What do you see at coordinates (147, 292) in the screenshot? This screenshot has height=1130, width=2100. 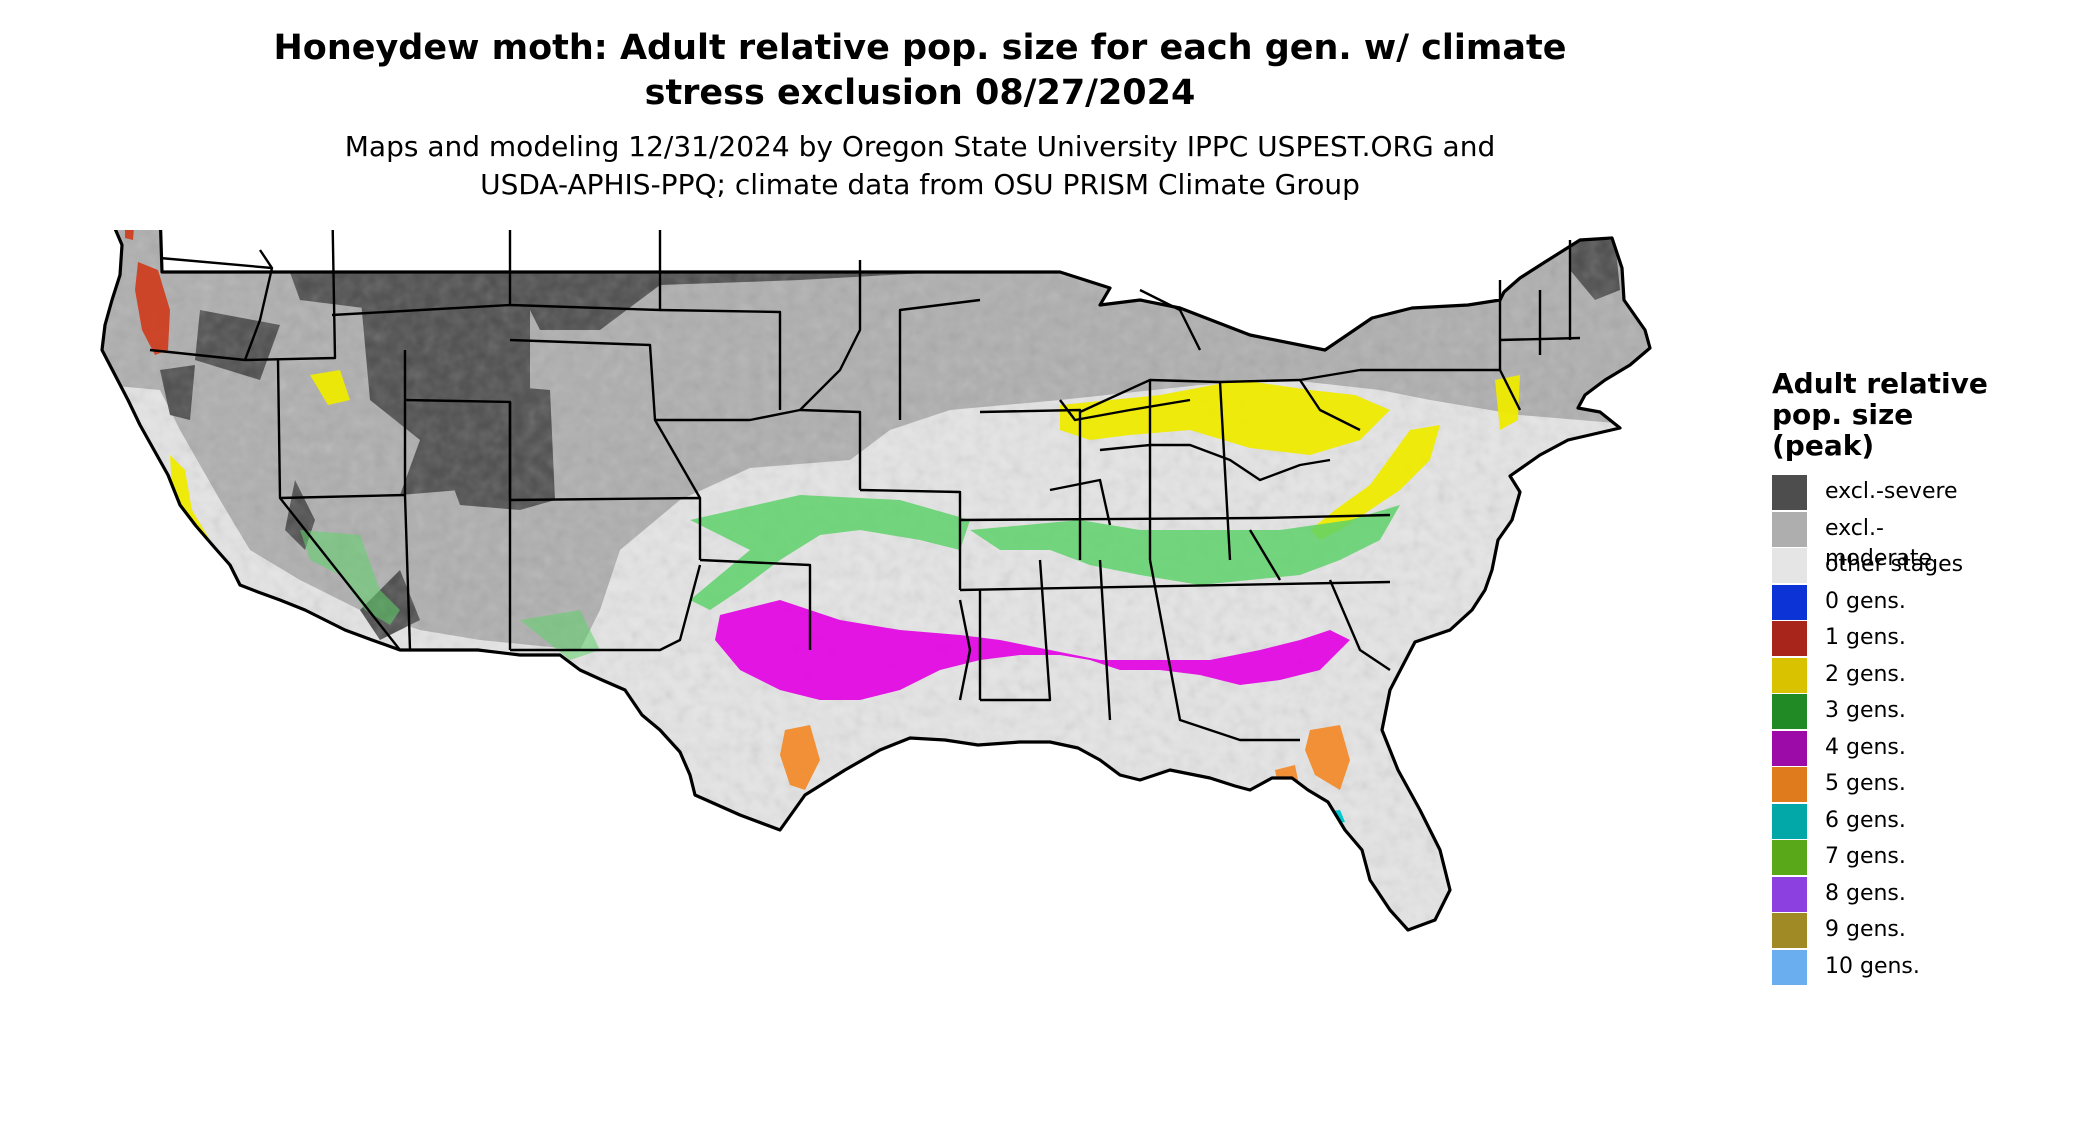 I see `region-1-gen` at bounding box center [147, 292].